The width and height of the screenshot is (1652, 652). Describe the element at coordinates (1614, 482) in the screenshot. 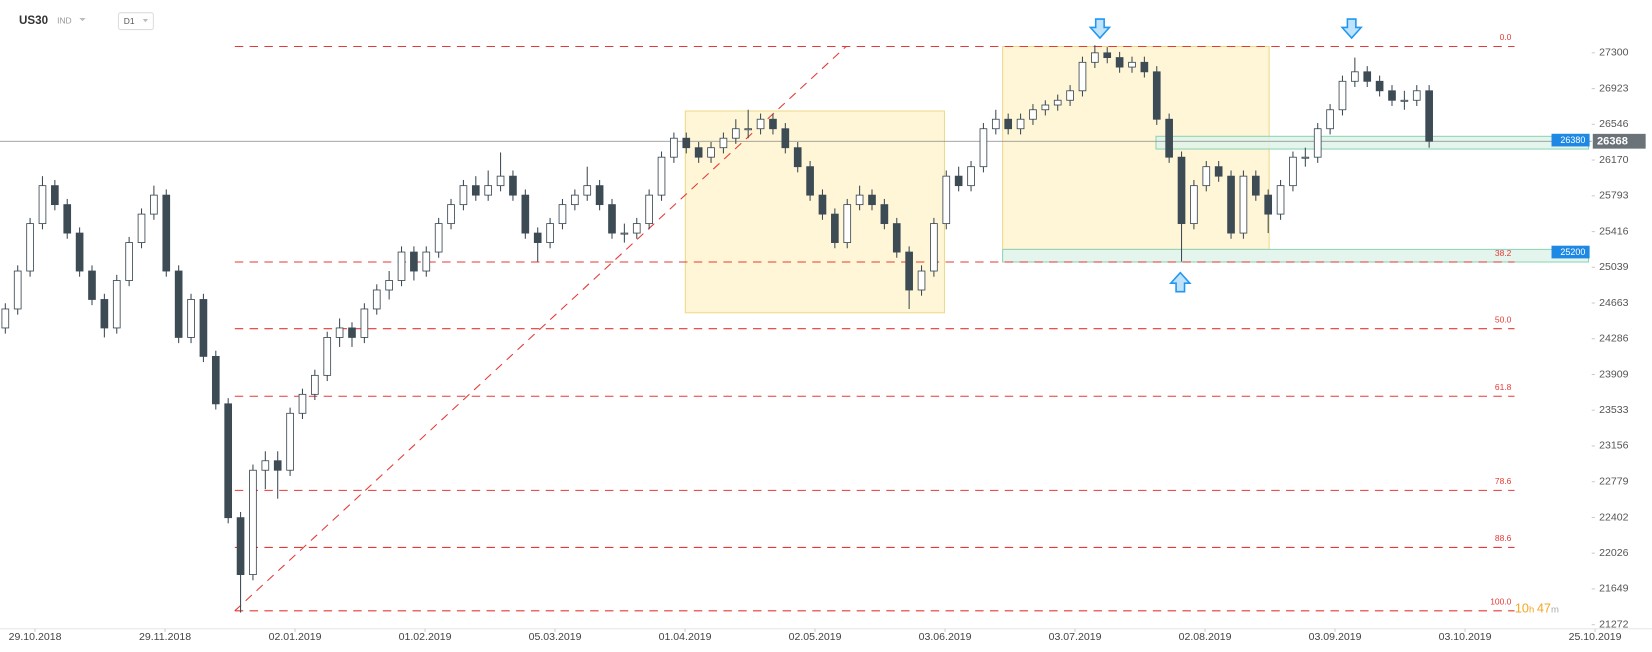

I see `y-tick-label: 22779` at that location.